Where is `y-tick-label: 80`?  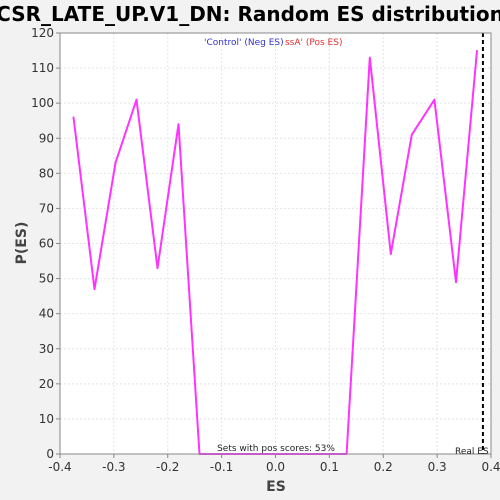
y-tick-label: 80 is located at coordinates (46, 173).